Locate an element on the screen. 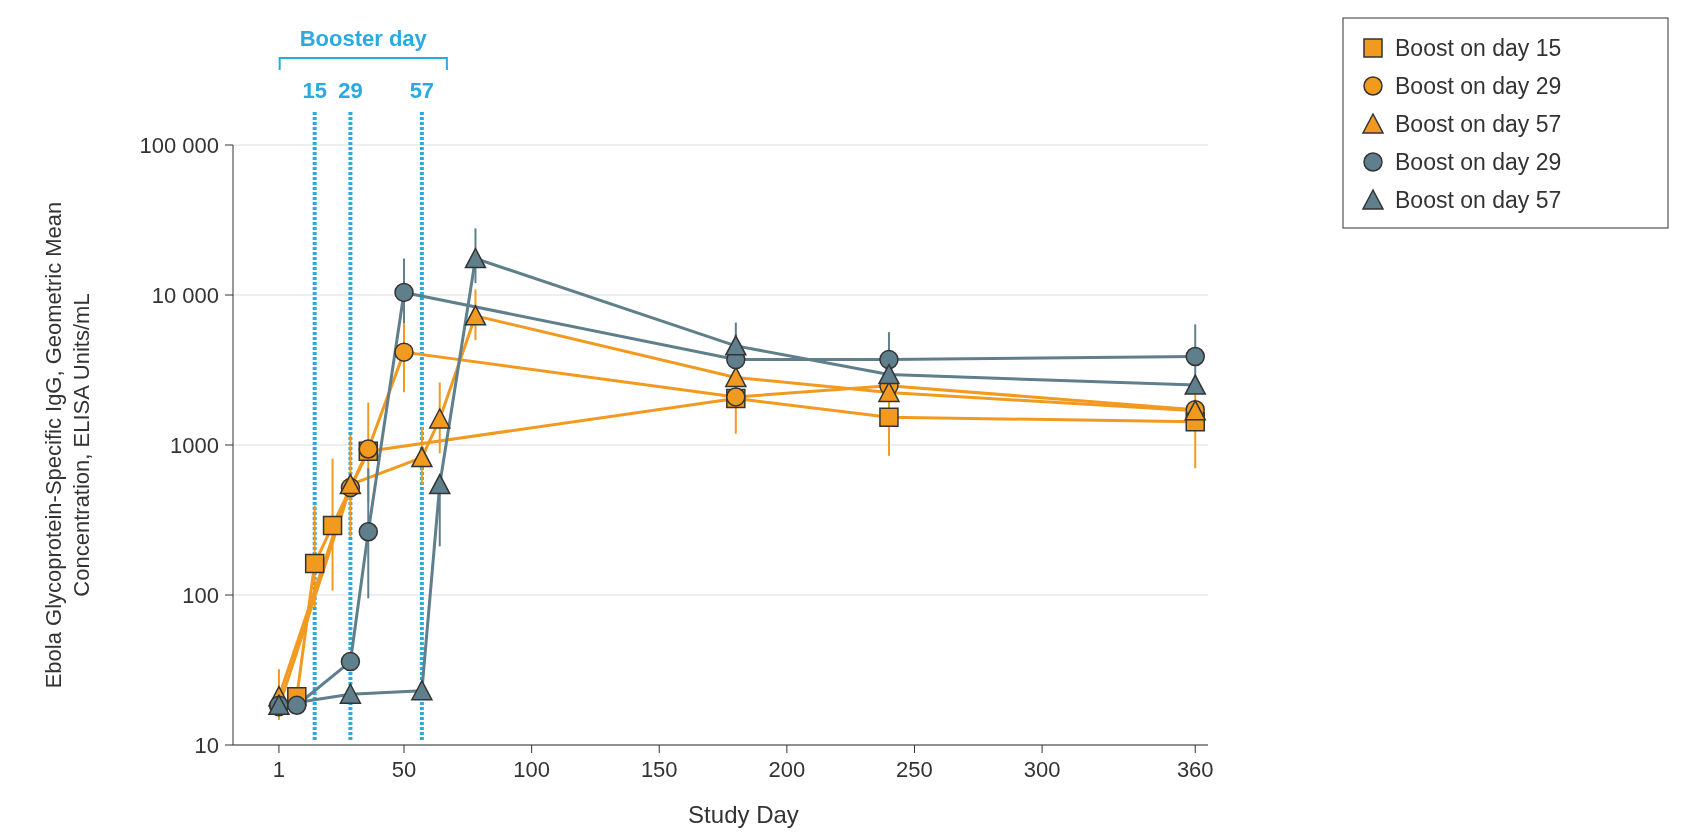 The width and height of the screenshot is (1688, 836). ref-line-label: 29 is located at coordinates (350, 90).